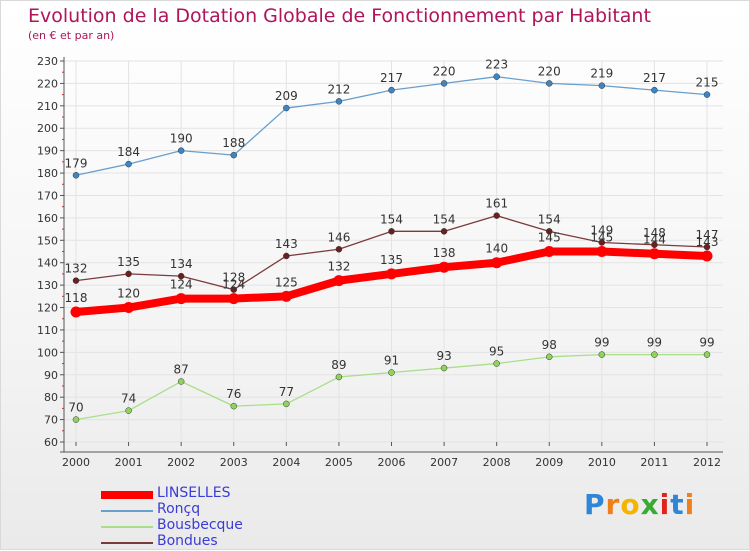 Image resolution: width=750 pixels, height=551 pixels. What do you see at coordinates (47, 330) in the screenshot?
I see `y-tick-label: 110` at bounding box center [47, 330].